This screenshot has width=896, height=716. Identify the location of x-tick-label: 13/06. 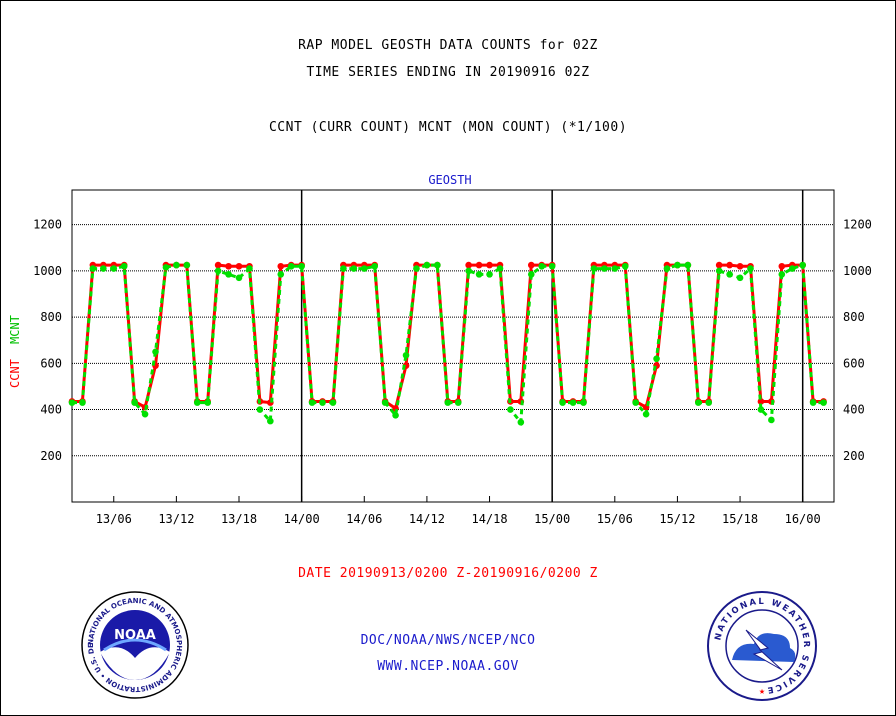
(114, 519).